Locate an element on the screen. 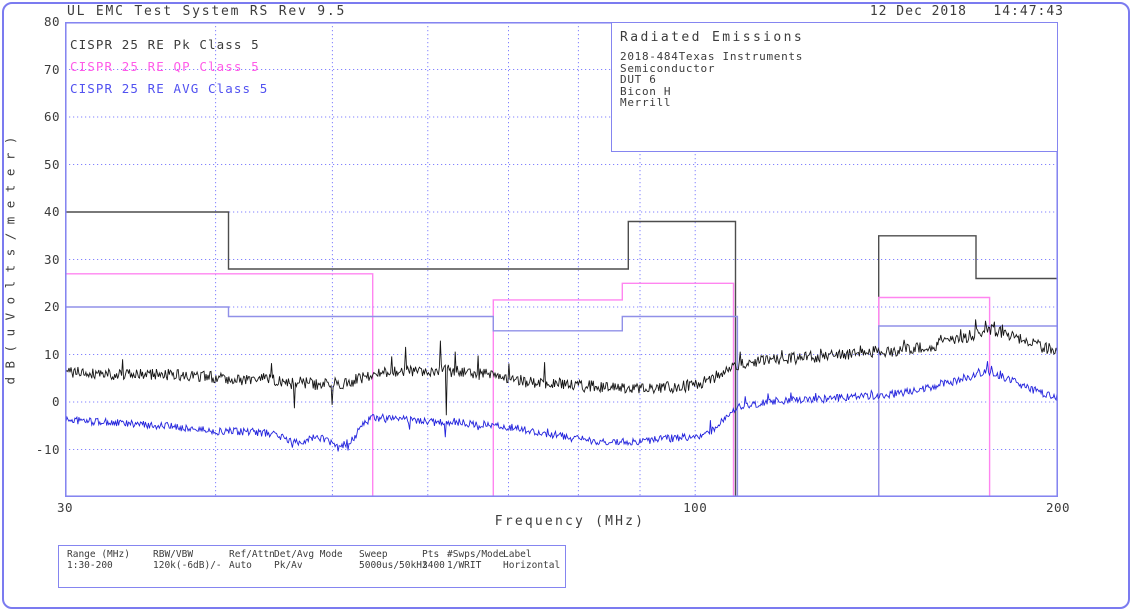 The width and height of the screenshot is (1130, 609). setting-value: 5000us/50kHz is located at coordinates (393, 565).